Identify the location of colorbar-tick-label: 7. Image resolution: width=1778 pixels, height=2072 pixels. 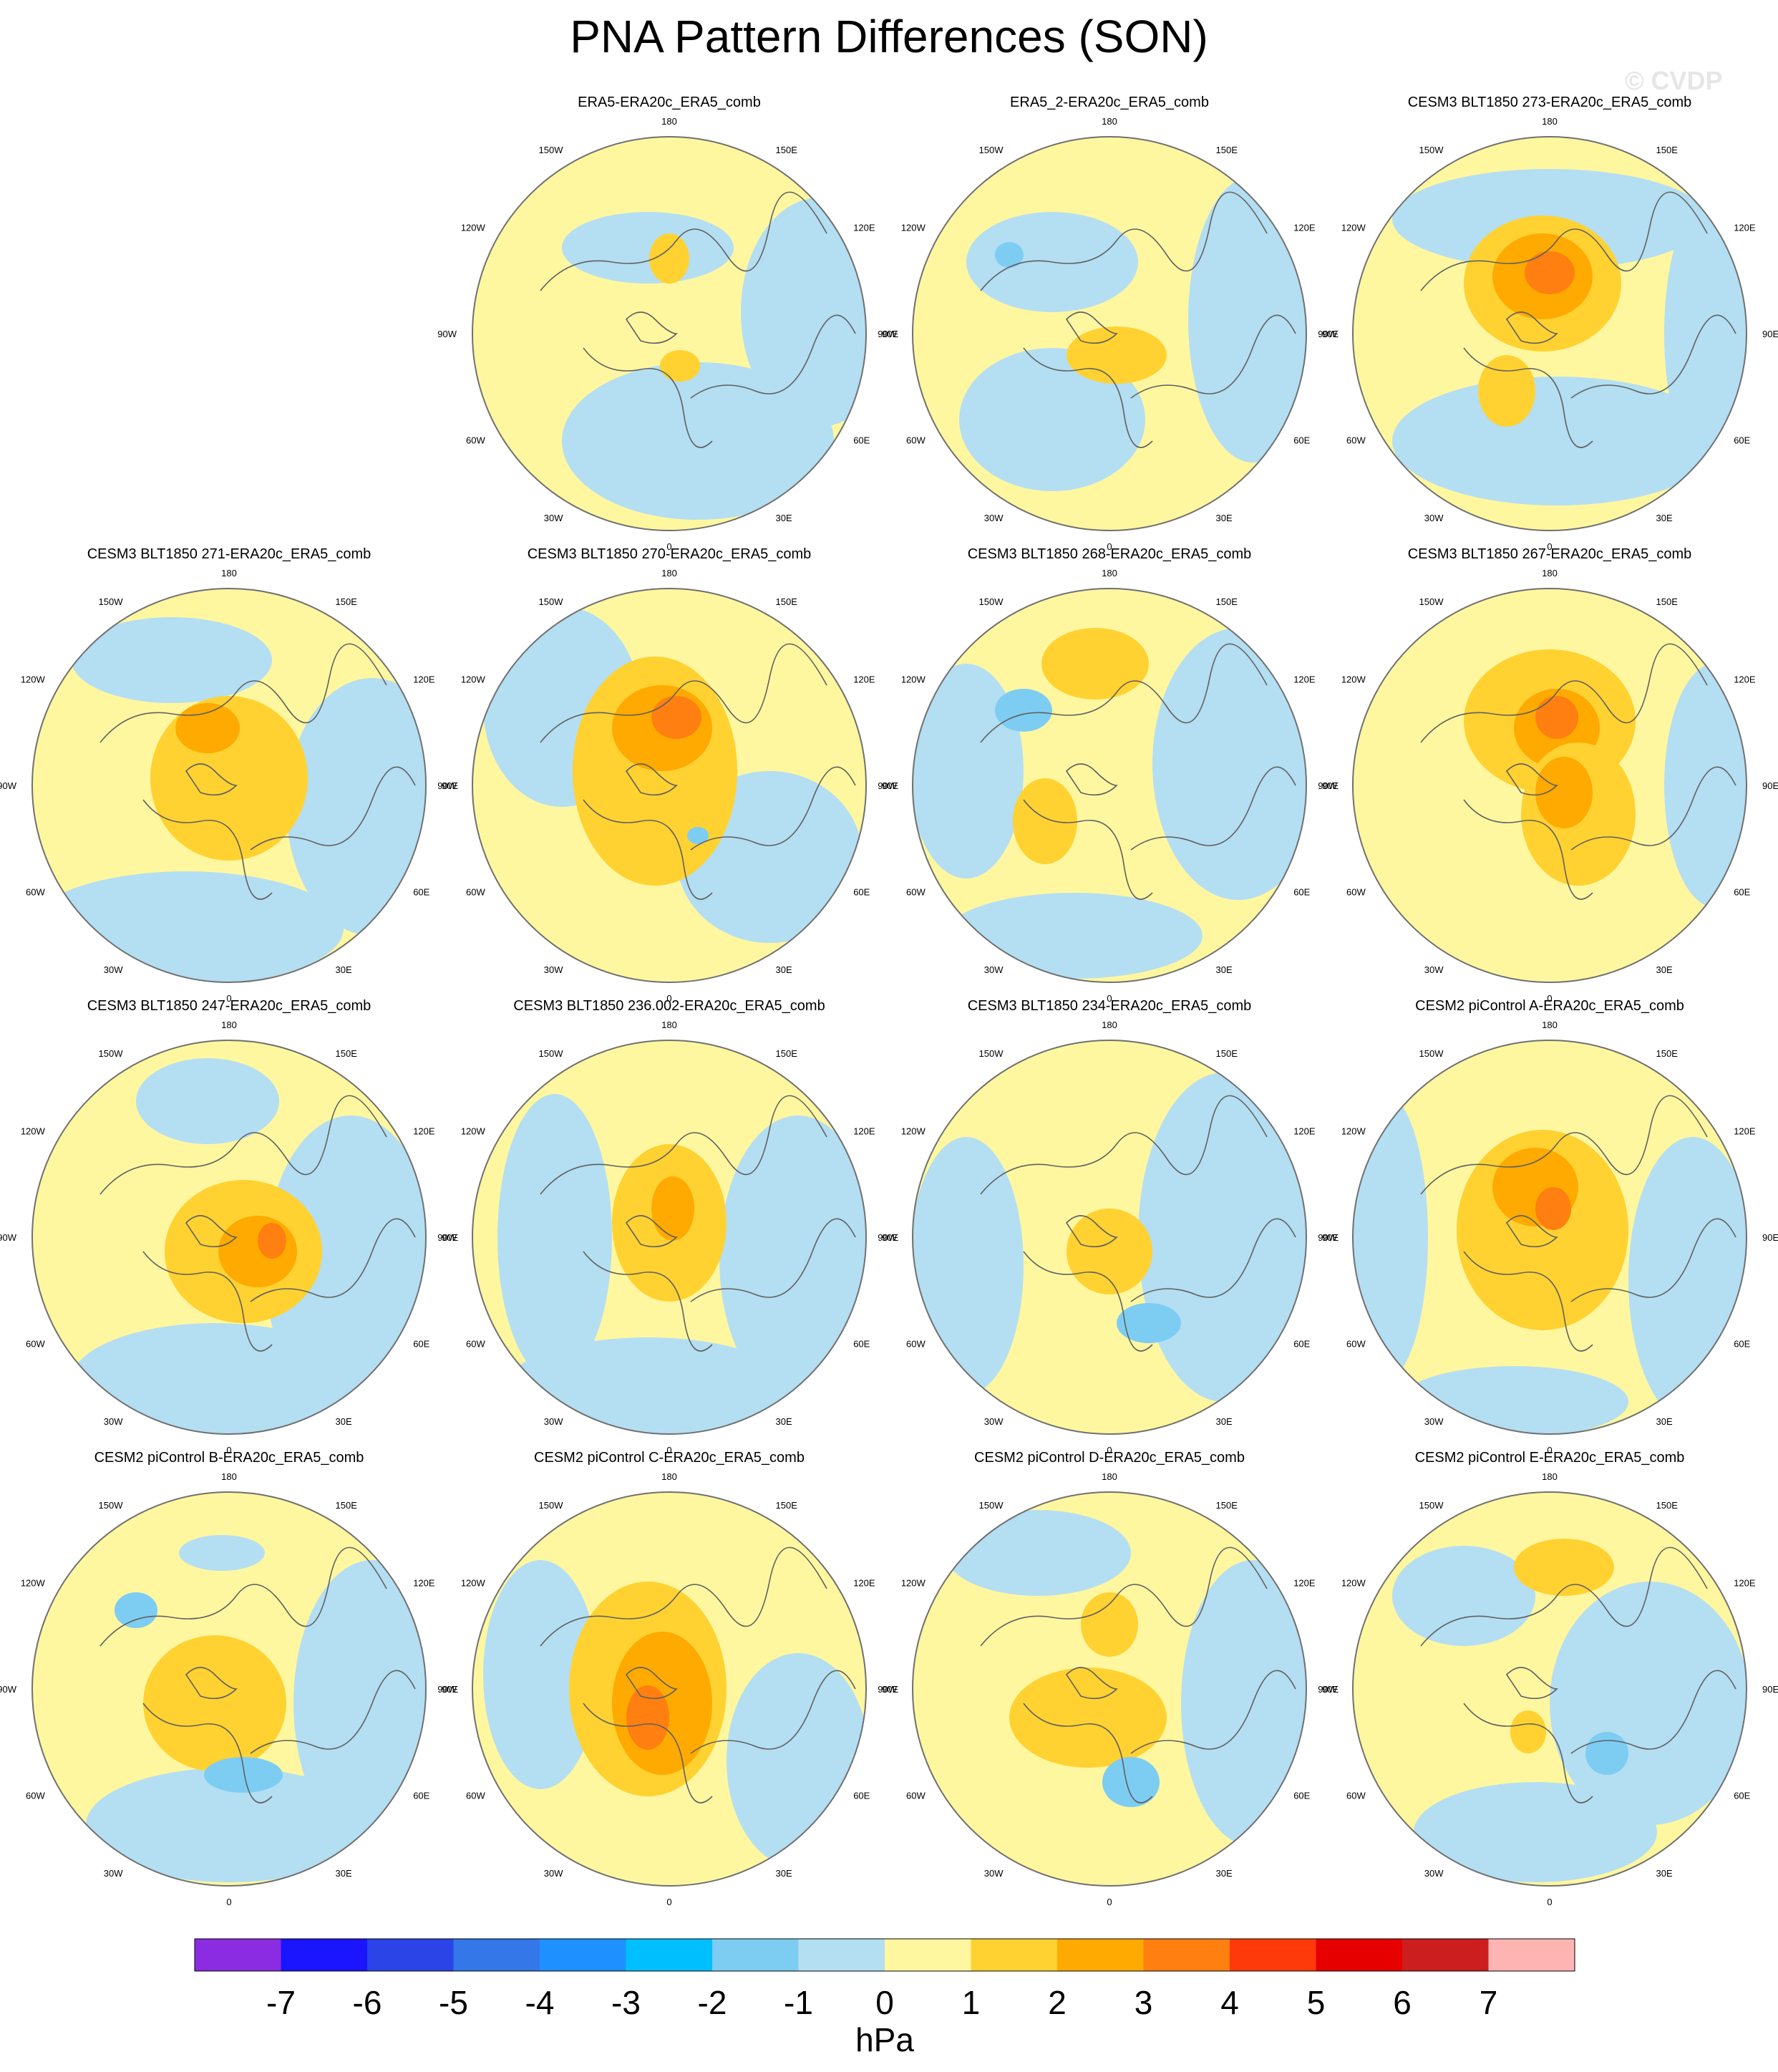
(1489, 2002).